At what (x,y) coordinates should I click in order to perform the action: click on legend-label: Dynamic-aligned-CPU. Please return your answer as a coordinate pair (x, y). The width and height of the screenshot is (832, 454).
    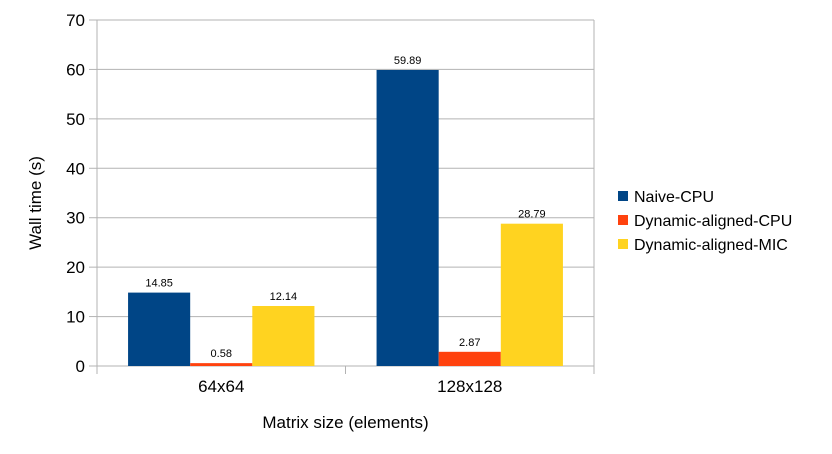
    Looking at the image, I should click on (713, 221).